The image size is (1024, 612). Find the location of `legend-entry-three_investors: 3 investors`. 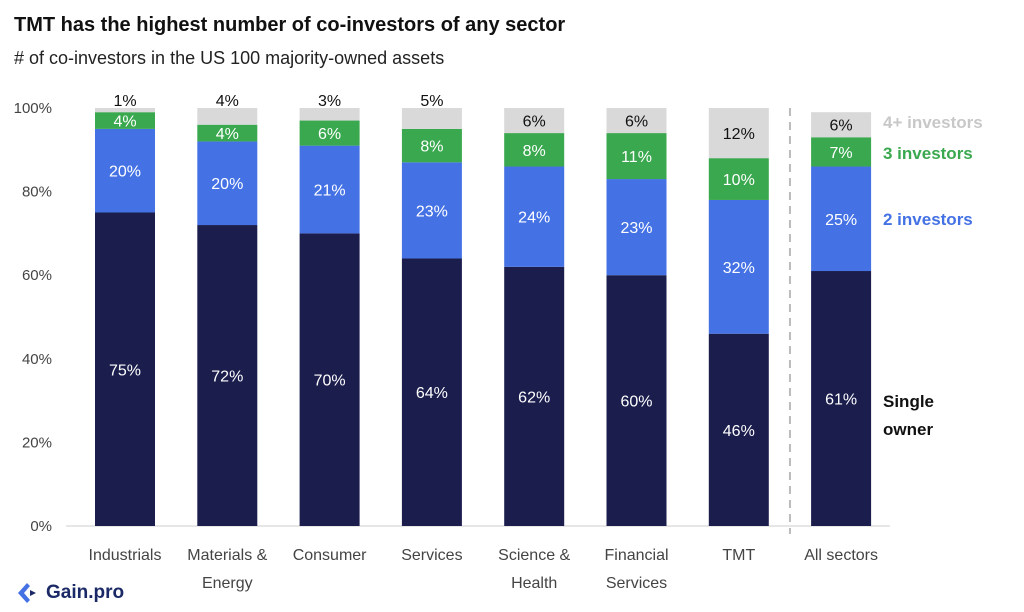

legend-entry-three_investors: 3 investors is located at coordinates (928, 153).